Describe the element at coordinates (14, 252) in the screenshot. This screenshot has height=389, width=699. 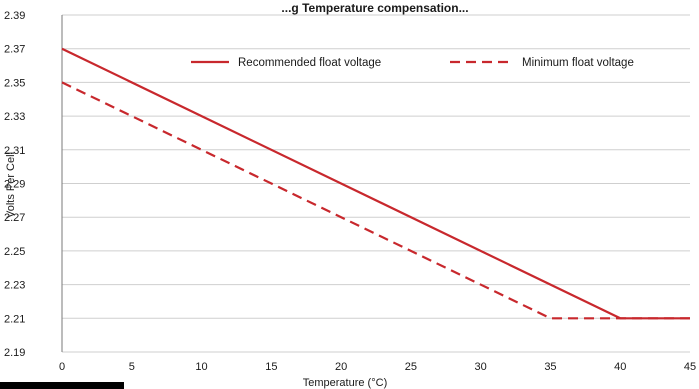
I see `y-tick-label: 2.25` at that location.